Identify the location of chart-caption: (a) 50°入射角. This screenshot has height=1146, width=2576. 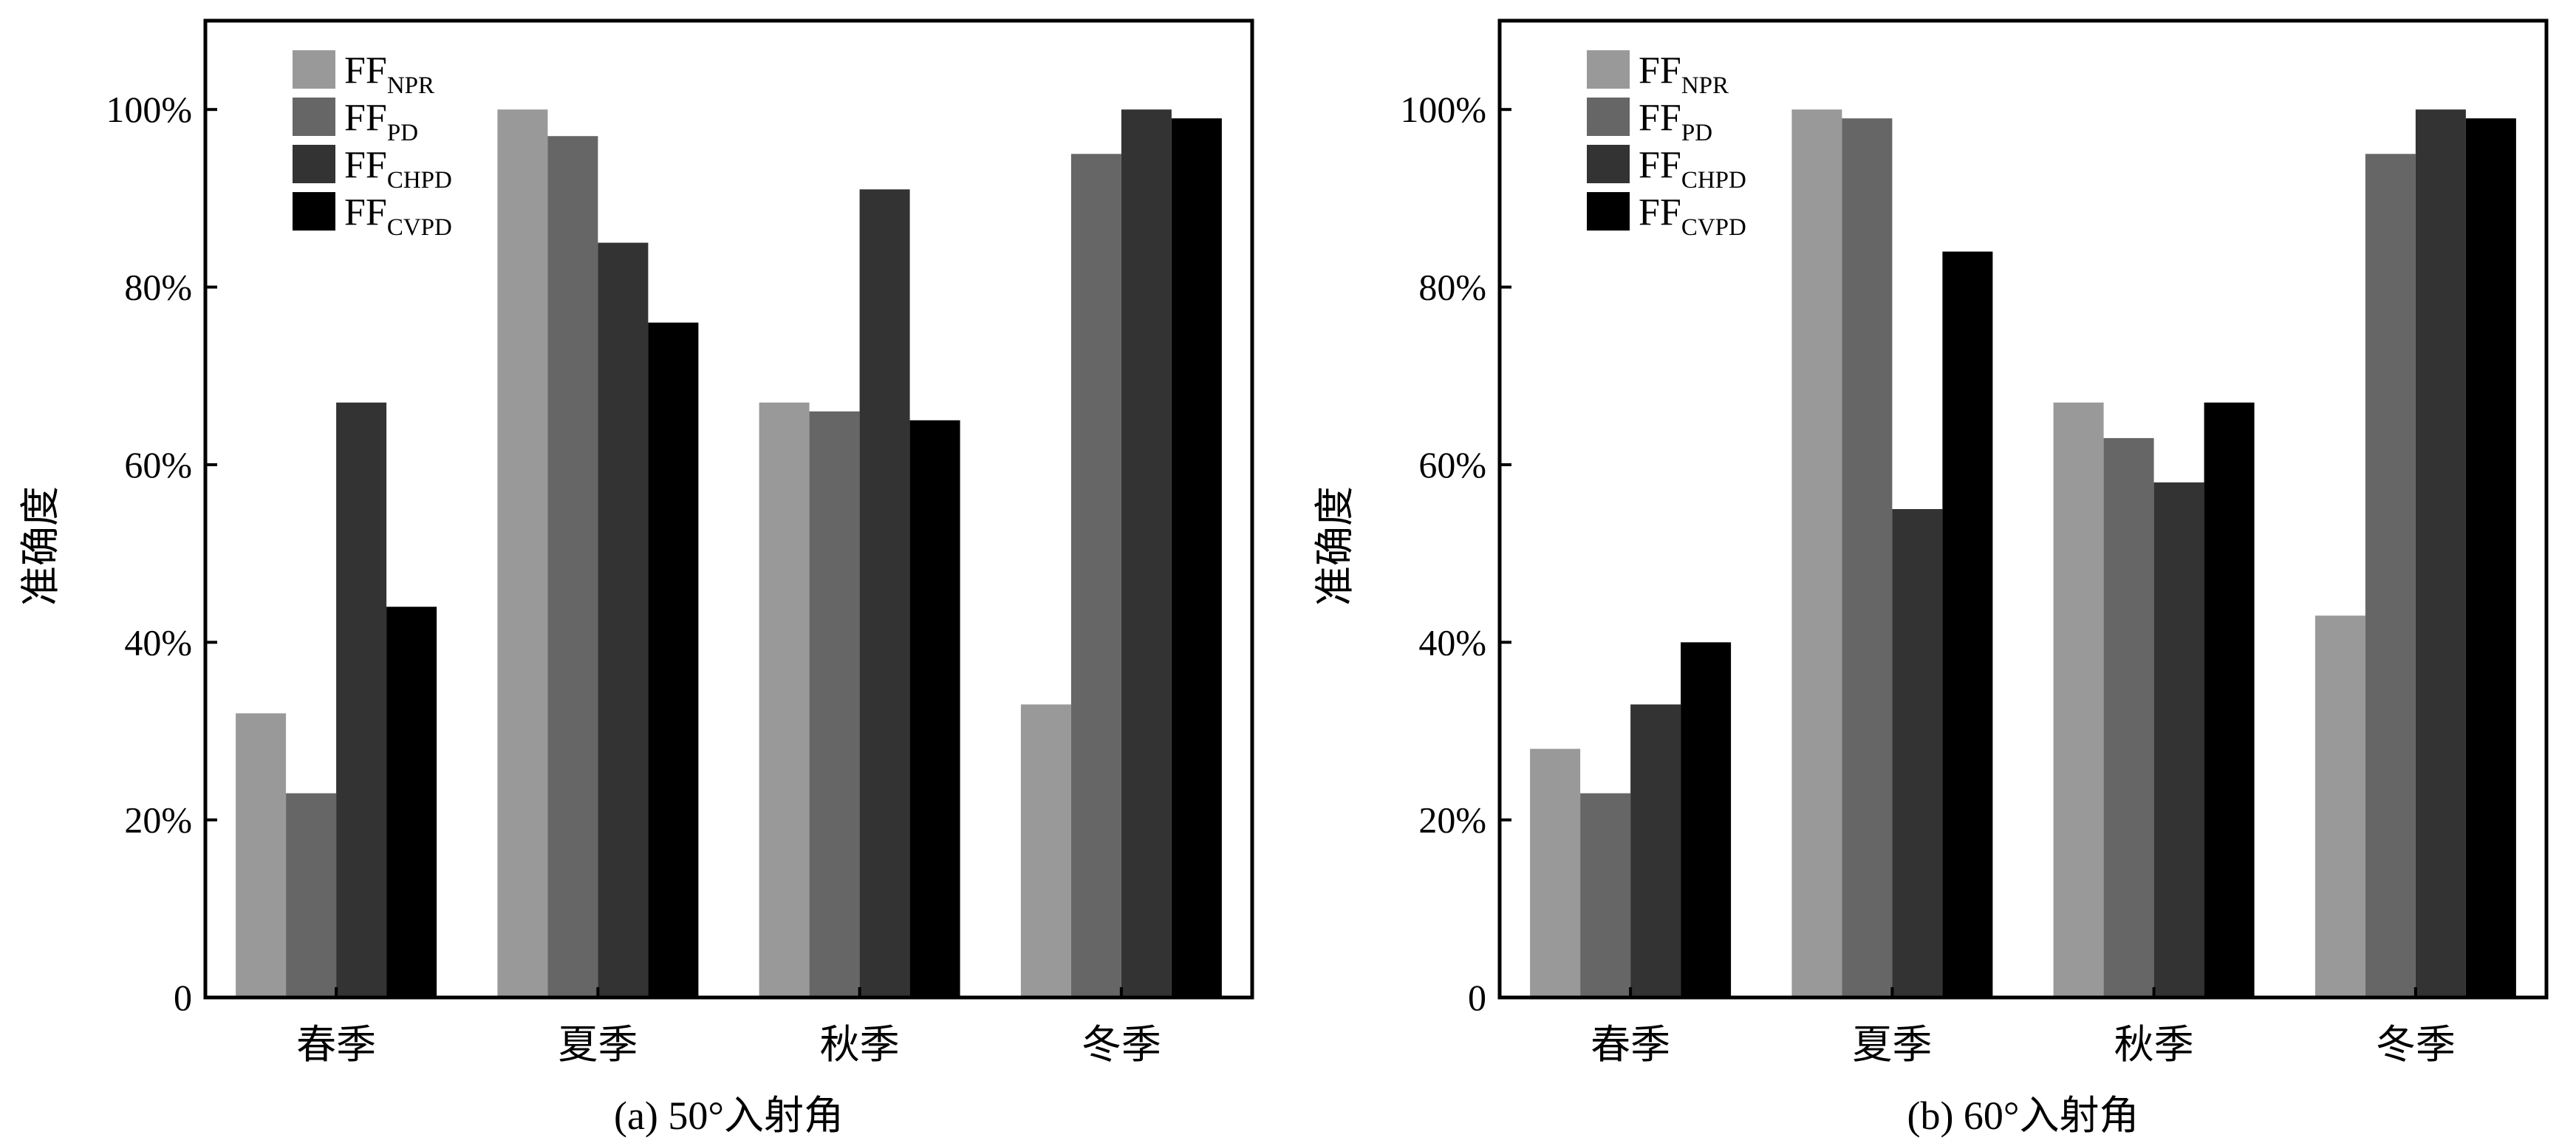
(729, 1116).